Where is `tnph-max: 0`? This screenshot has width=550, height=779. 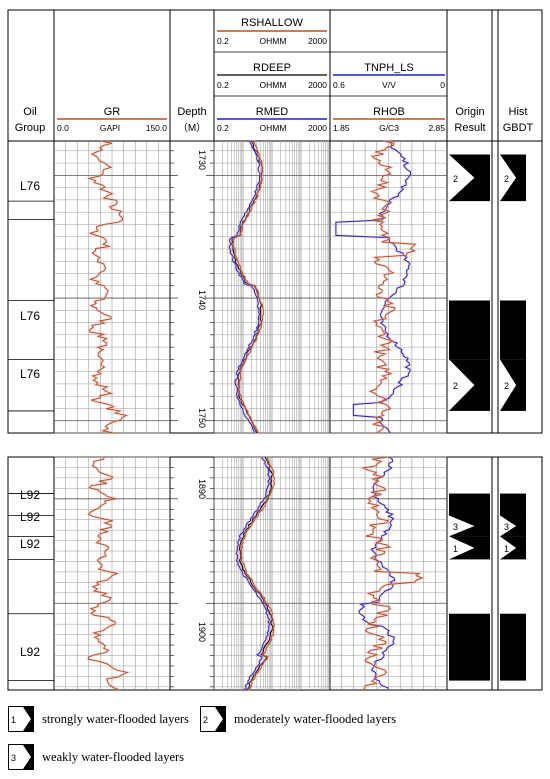
tnph-max: 0 is located at coordinates (442, 85).